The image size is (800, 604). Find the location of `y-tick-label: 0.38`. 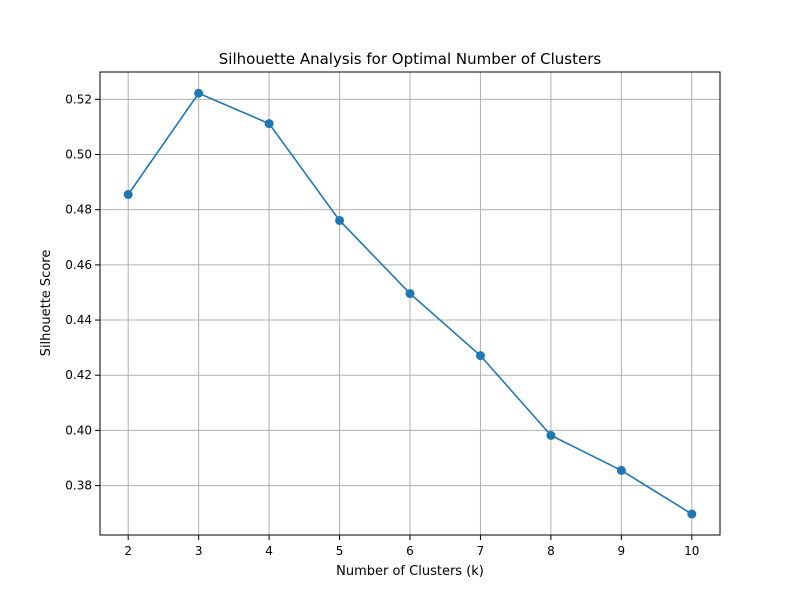

y-tick-label: 0.38 is located at coordinates (78, 486).